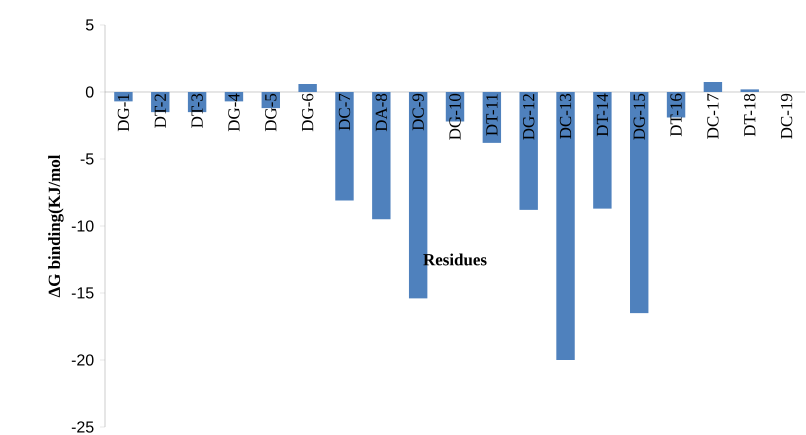  I want to click on x-tick-label: DG-15, so click(639, 117).